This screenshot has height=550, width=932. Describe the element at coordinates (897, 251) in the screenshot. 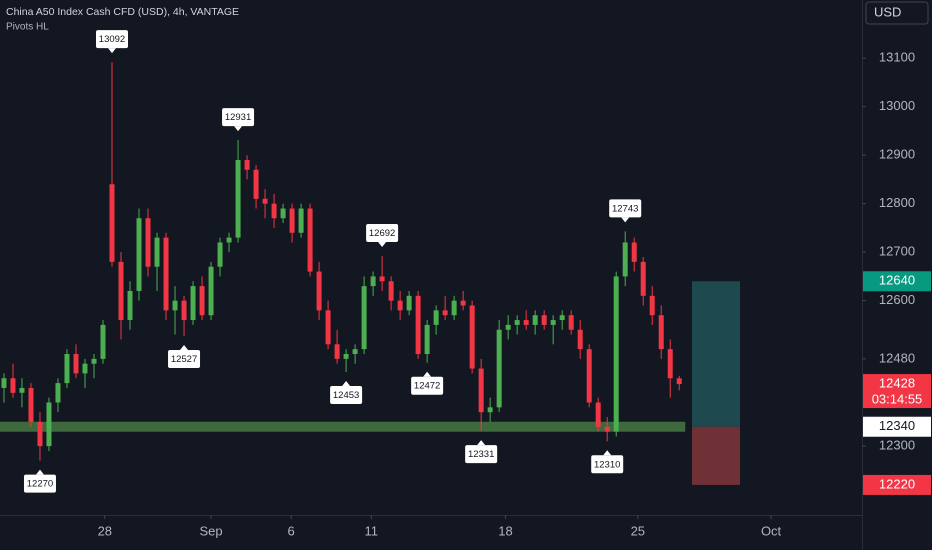

I see `y-tick-label: 12700` at that location.